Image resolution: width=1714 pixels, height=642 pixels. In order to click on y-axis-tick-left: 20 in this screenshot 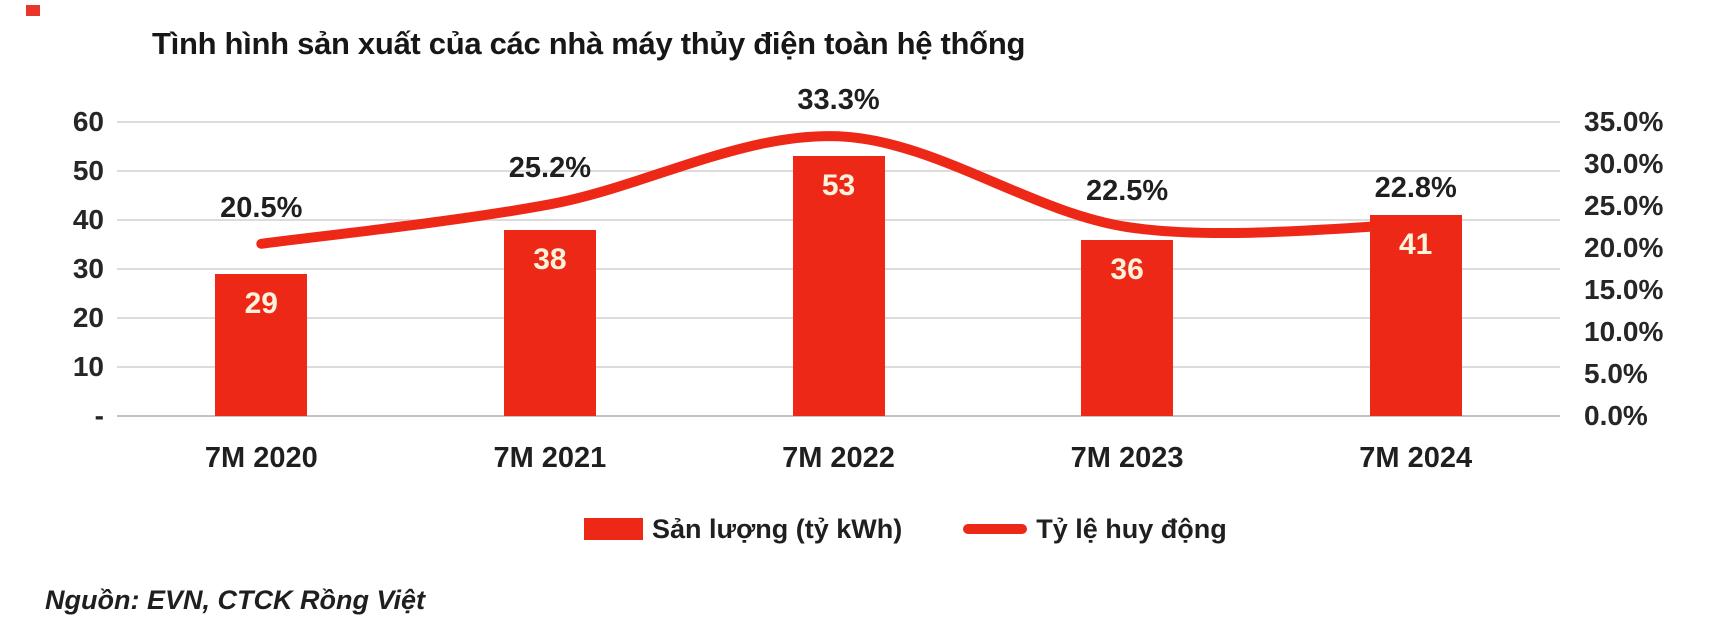, I will do `click(88, 317)`.